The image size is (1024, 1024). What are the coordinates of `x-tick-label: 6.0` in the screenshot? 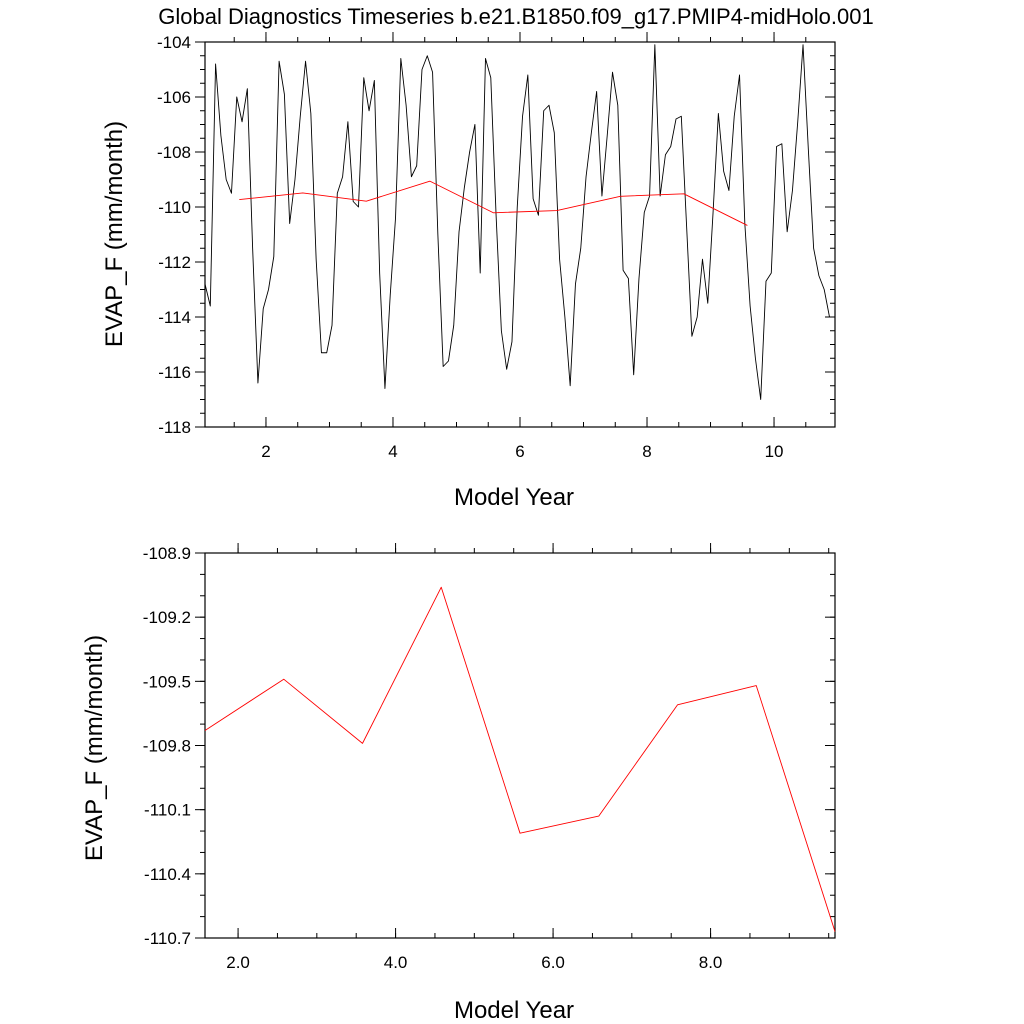 It's located at (553, 962).